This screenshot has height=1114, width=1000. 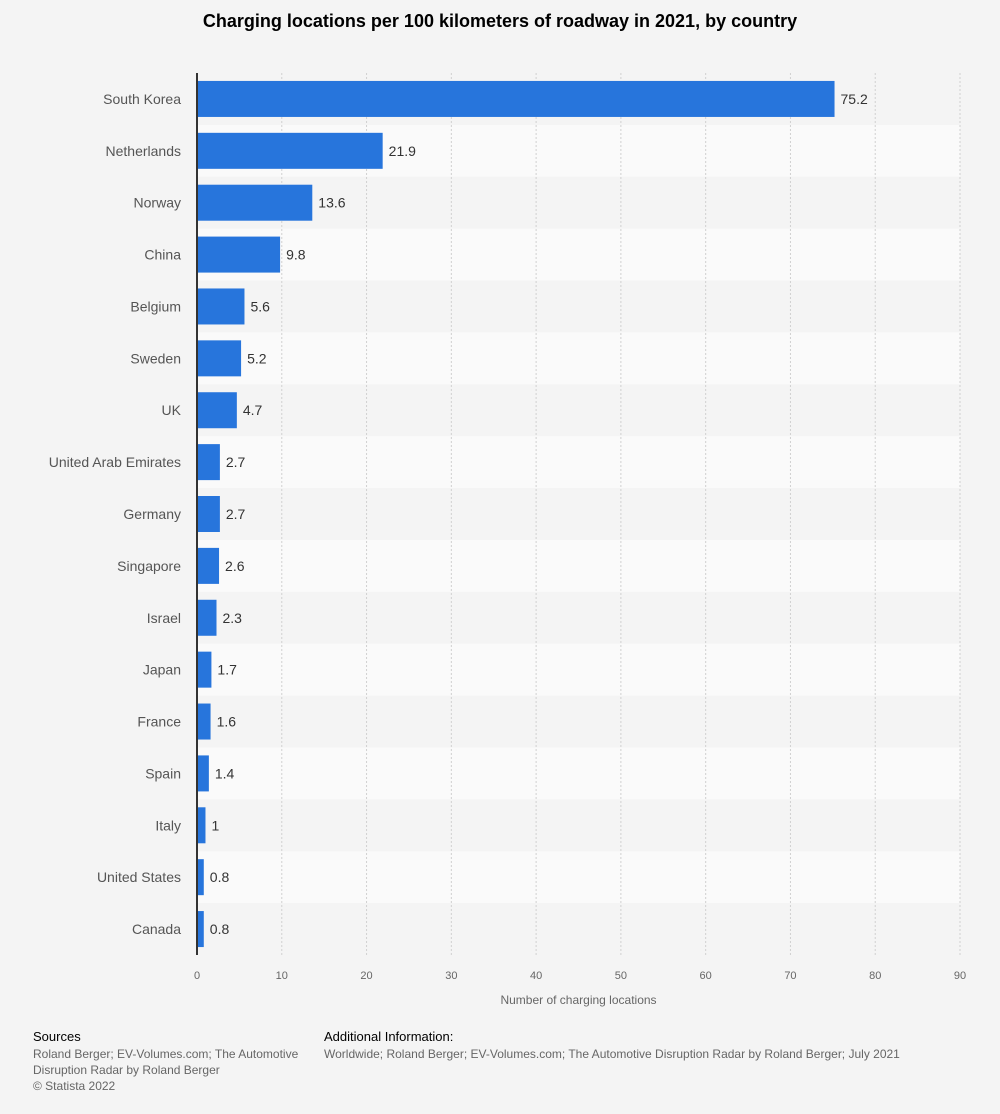 I want to click on y-category-label: Spain, so click(x=163, y=773).